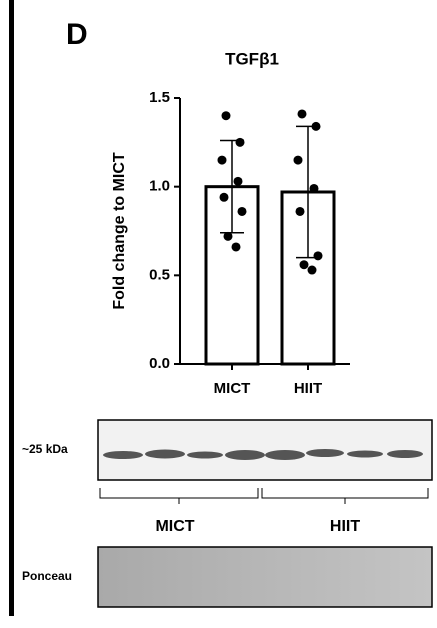 The width and height of the screenshot is (437, 628). What do you see at coordinates (159, 274) in the screenshot?
I see `y-tick-label: 0.5` at bounding box center [159, 274].